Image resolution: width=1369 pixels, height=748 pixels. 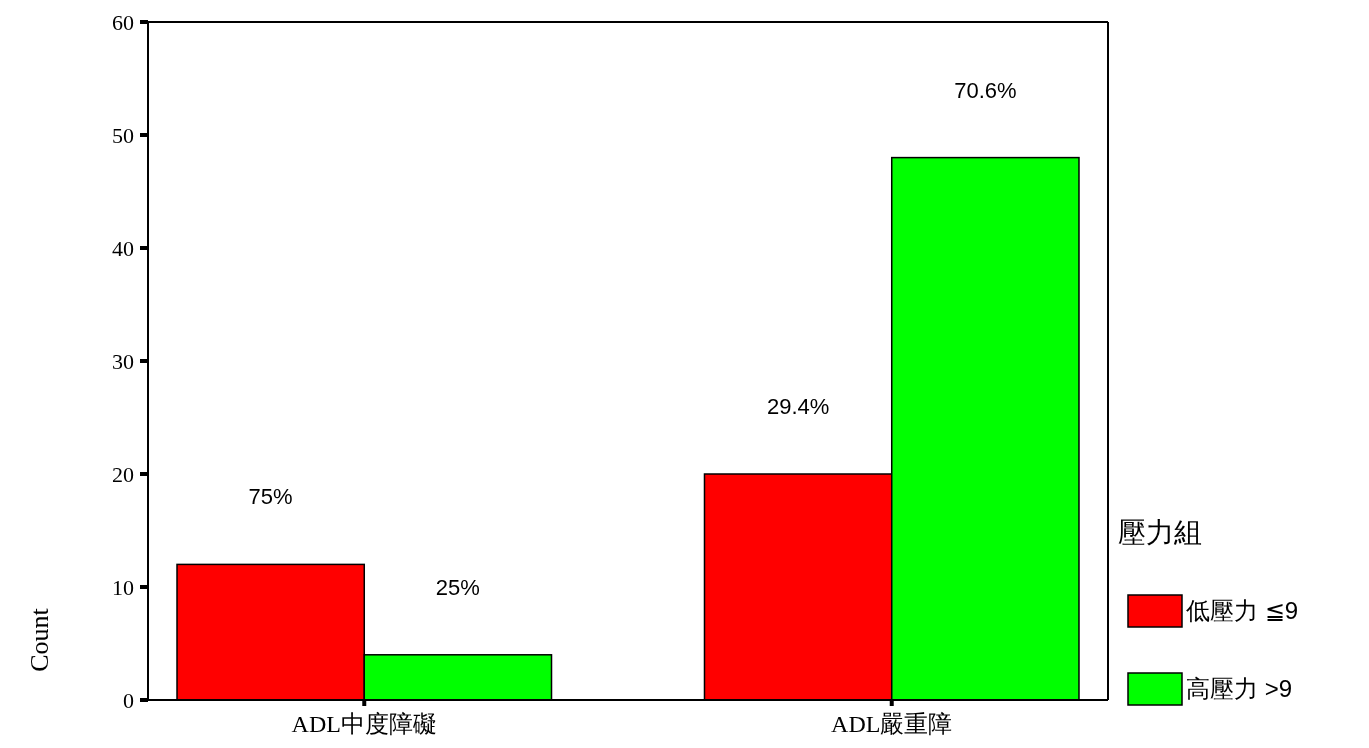 What do you see at coordinates (123, 248) in the screenshot?
I see `y-tick-label: 40` at bounding box center [123, 248].